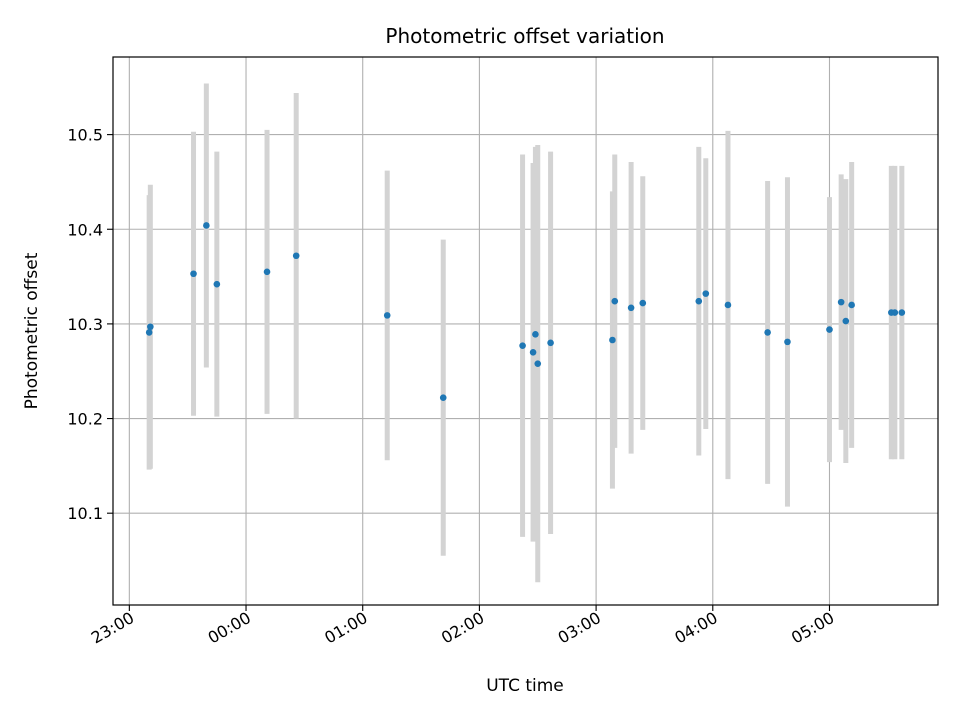 This screenshot has height=720, width=960. Describe the element at coordinates (524, 36) in the screenshot. I see `chart-title: Photometric offset variation` at that location.